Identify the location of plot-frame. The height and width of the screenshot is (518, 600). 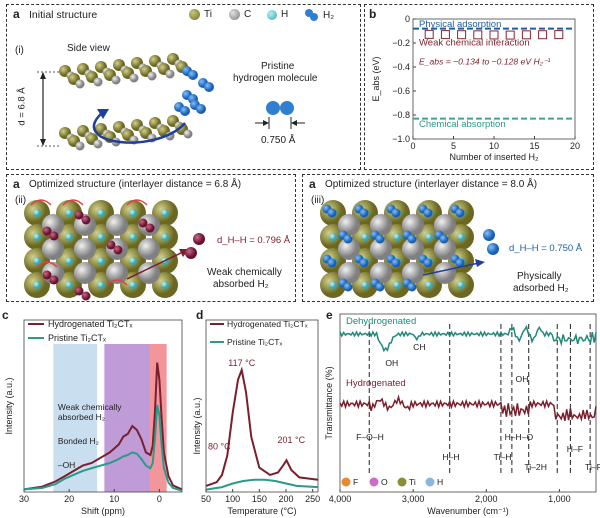
(103, 406).